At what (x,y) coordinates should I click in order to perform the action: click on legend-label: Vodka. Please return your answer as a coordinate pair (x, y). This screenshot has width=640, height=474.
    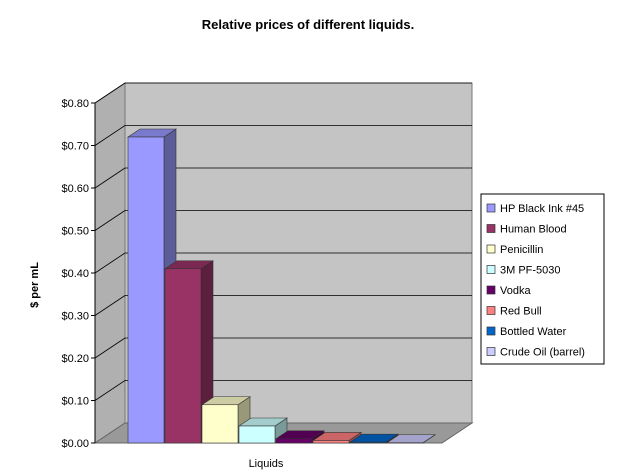
    Looking at the image, I should click on (515, 291).